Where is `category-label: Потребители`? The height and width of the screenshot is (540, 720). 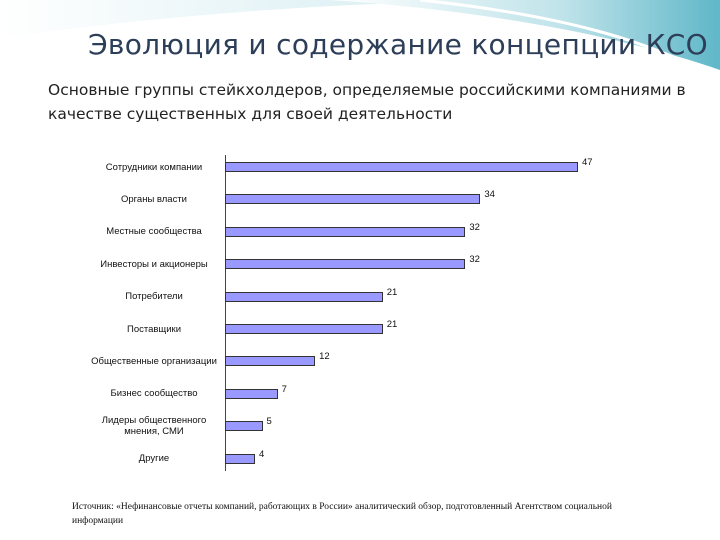 category-label: Потребители is located at coordinates (154, 297).